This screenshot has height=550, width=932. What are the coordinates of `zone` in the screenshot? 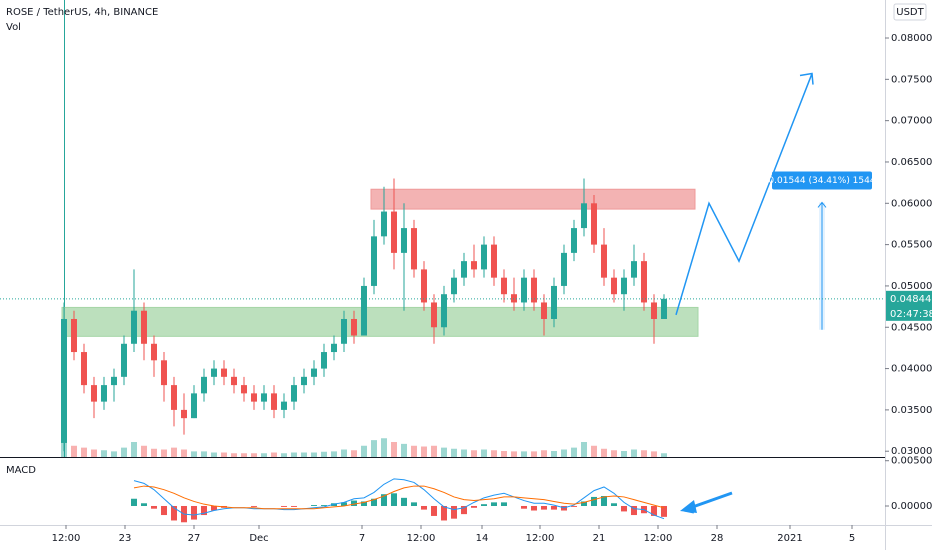 It's located at (380, 321).